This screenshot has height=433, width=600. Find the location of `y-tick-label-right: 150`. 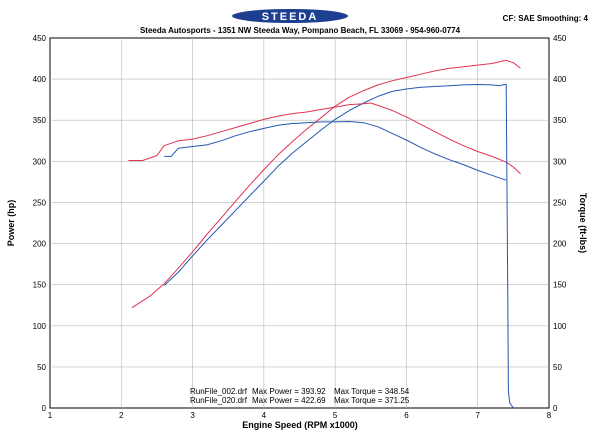

y-tick-label-right: 150 is located at coordinates (560, 285).